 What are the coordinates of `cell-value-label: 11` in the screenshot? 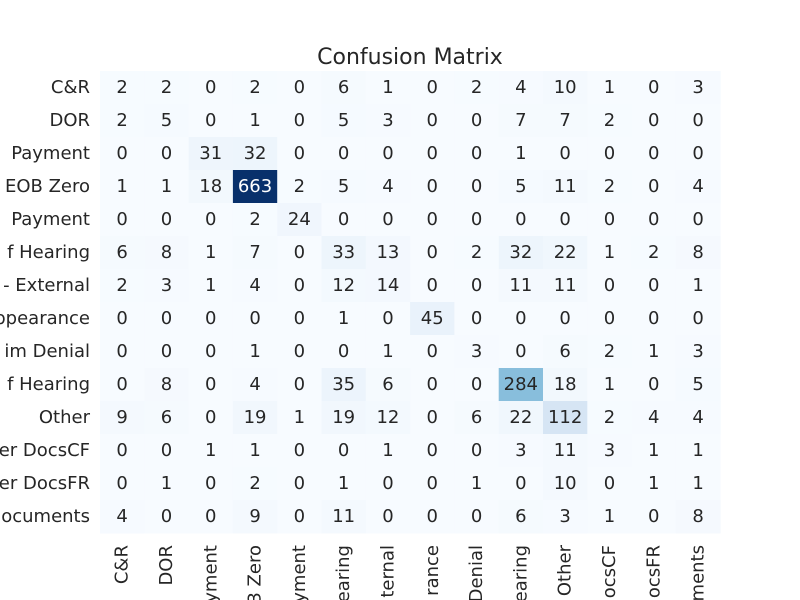 It's located at (565, 186).